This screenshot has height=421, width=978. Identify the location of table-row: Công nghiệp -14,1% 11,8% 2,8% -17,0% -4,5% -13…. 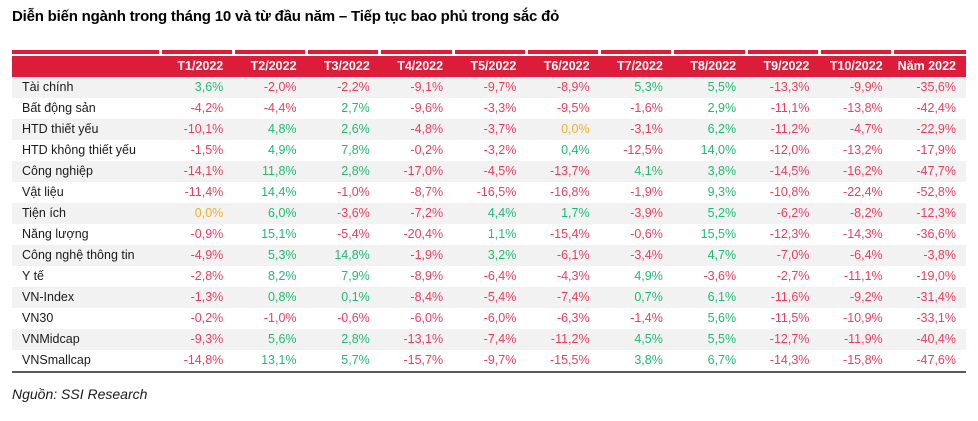
(489, 171).